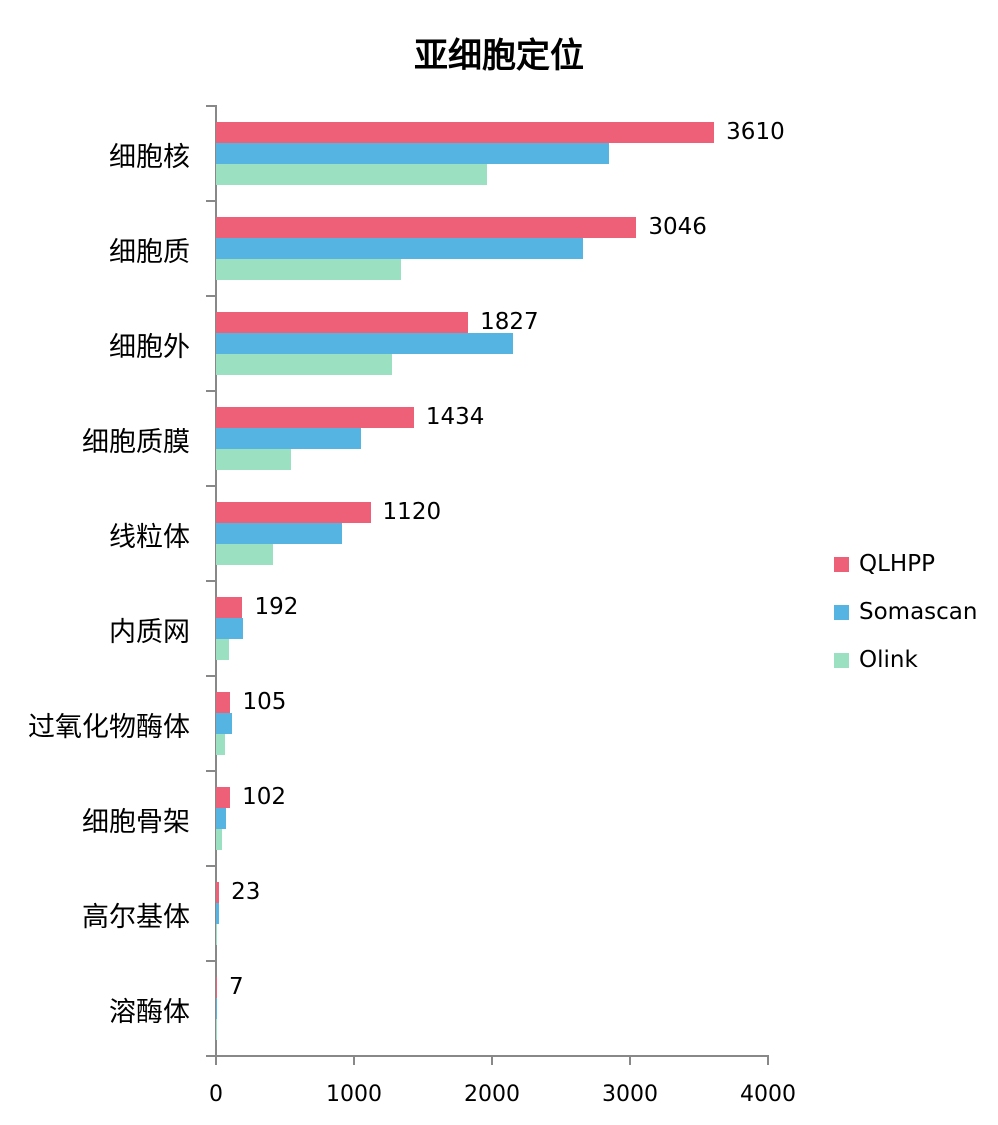 The width and height of the screenshot is (998, 1125). What do you see at coordinates (897, 564) in the screenshot?
I see `legend-label: QLHPP` at bounding box center [897, 564].